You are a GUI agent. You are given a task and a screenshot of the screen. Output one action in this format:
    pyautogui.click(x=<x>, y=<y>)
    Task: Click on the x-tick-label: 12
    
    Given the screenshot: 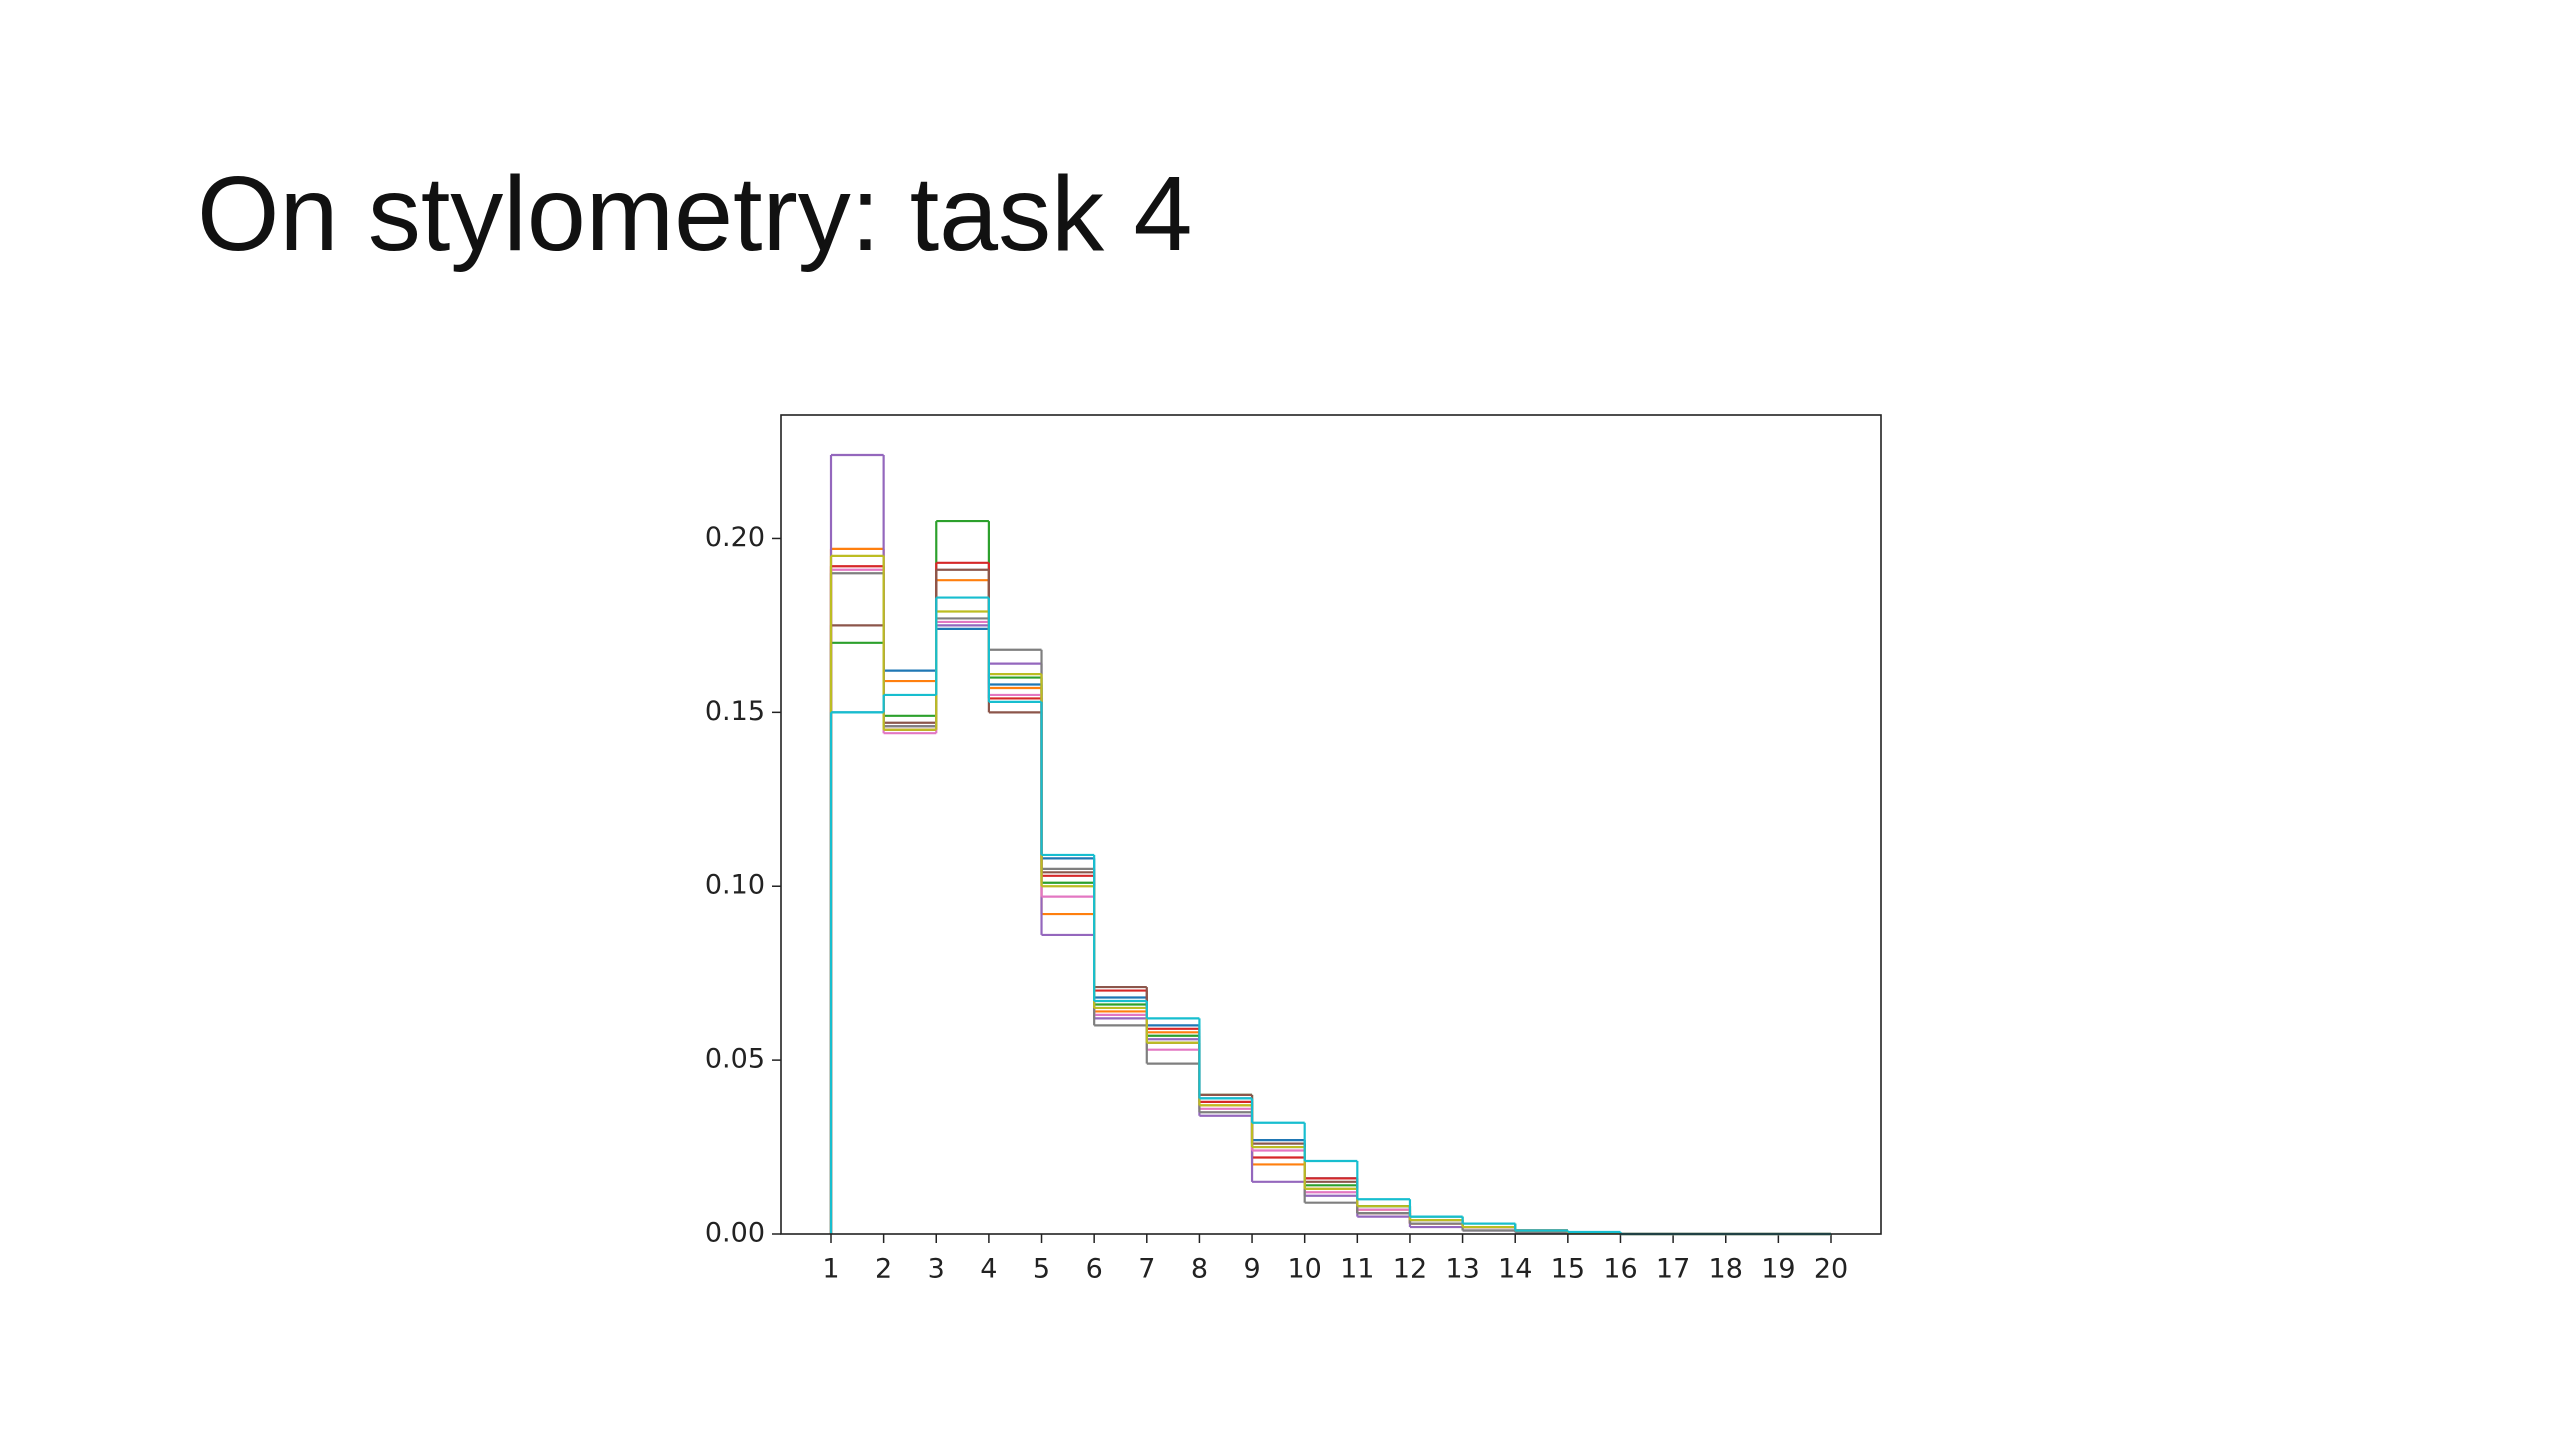 What is the action you would take?
    pyautogui.click(x=1410, y=1269)
    